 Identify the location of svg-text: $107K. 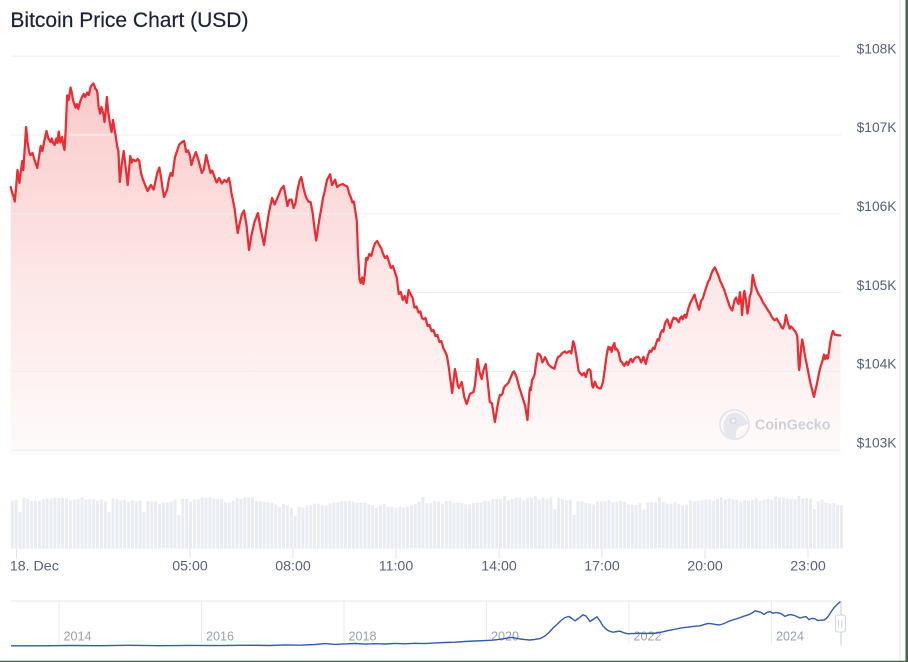
(877, 127).